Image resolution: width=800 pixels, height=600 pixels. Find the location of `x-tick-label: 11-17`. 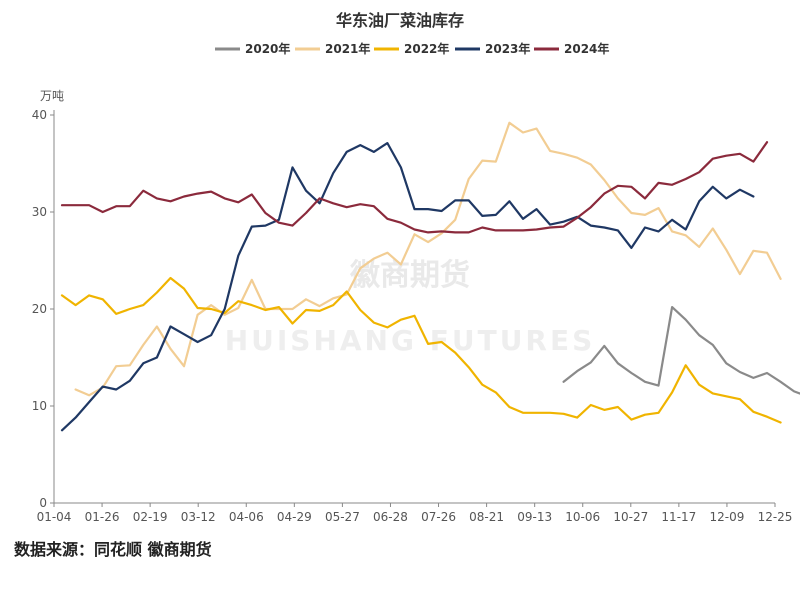

x-tick-label: 11-17 is located at coordinates (678, 517).